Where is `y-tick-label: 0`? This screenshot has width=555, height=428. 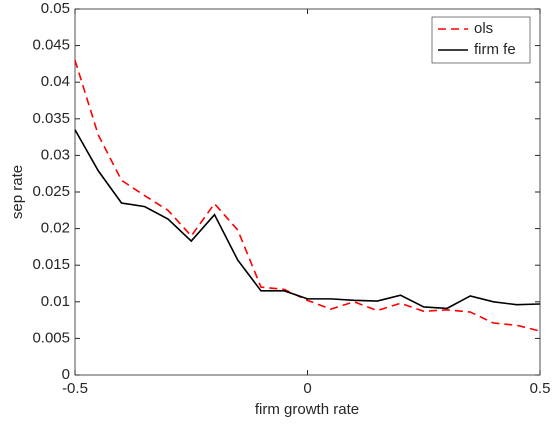
y-tick-label: 0 is located at coordinates (66, 374).